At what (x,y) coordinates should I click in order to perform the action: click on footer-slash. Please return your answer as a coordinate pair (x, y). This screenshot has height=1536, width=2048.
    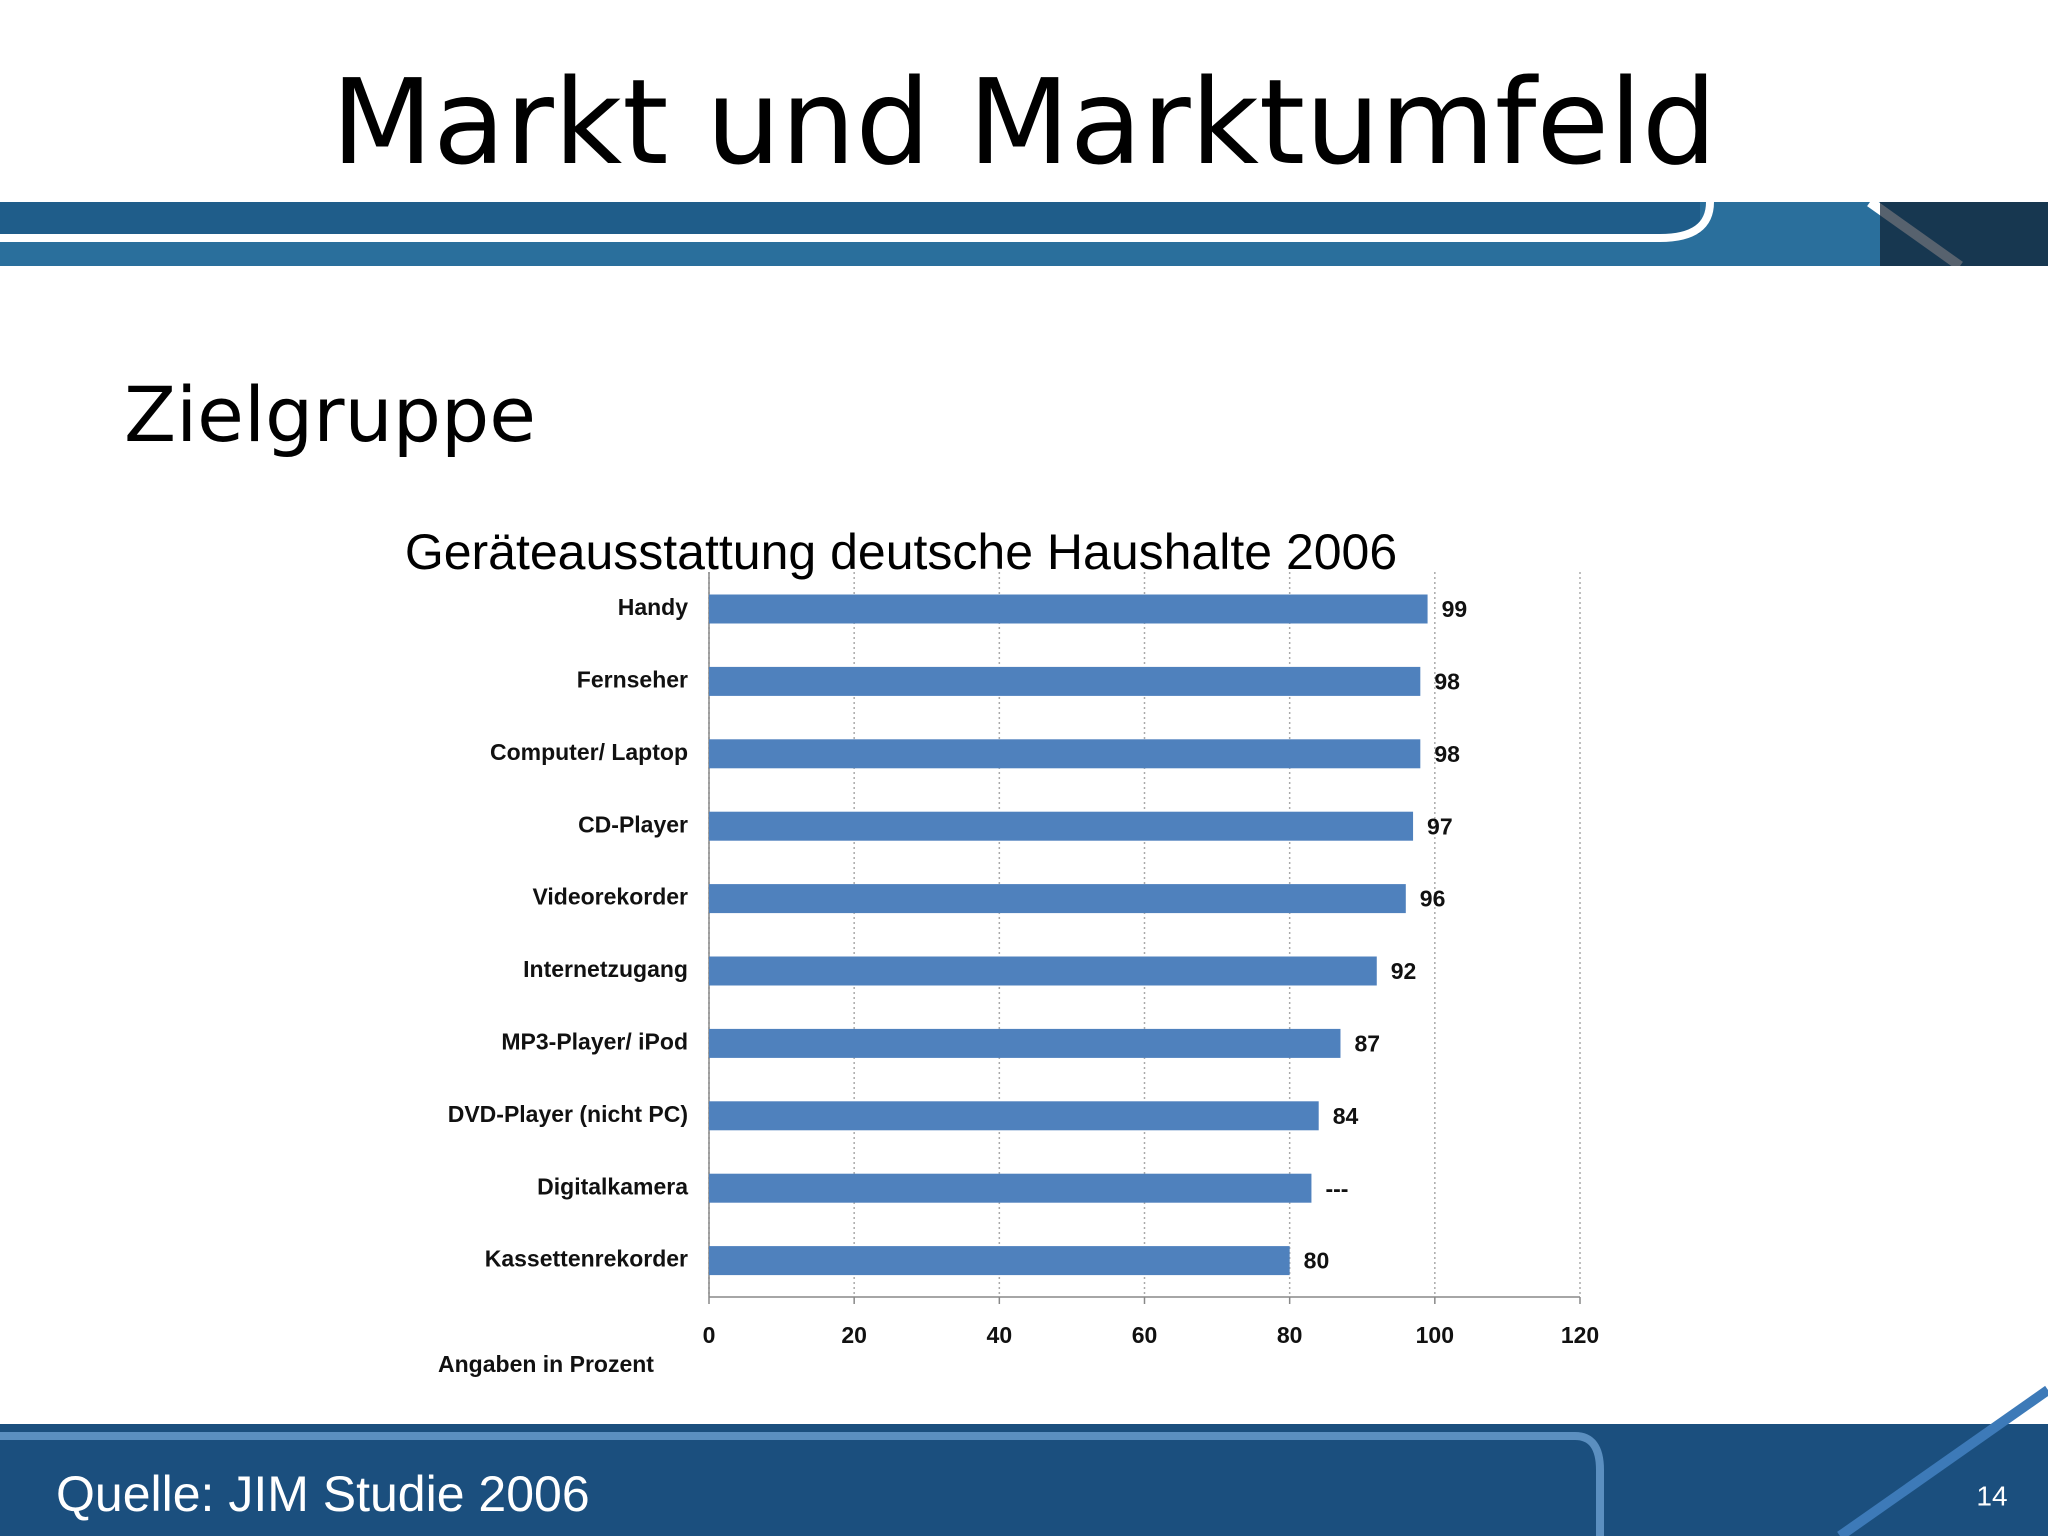
    Looking at the image, I should click on (1942, 1460).